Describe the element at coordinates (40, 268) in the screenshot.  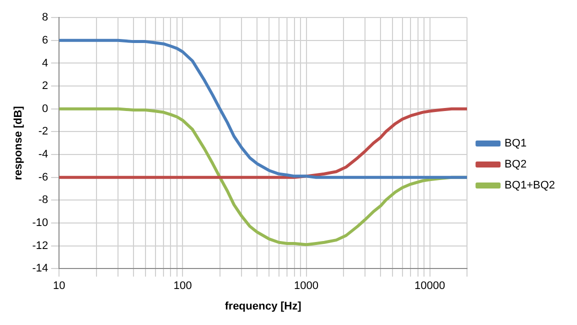
I see `y-tick-label: -14` at that location.